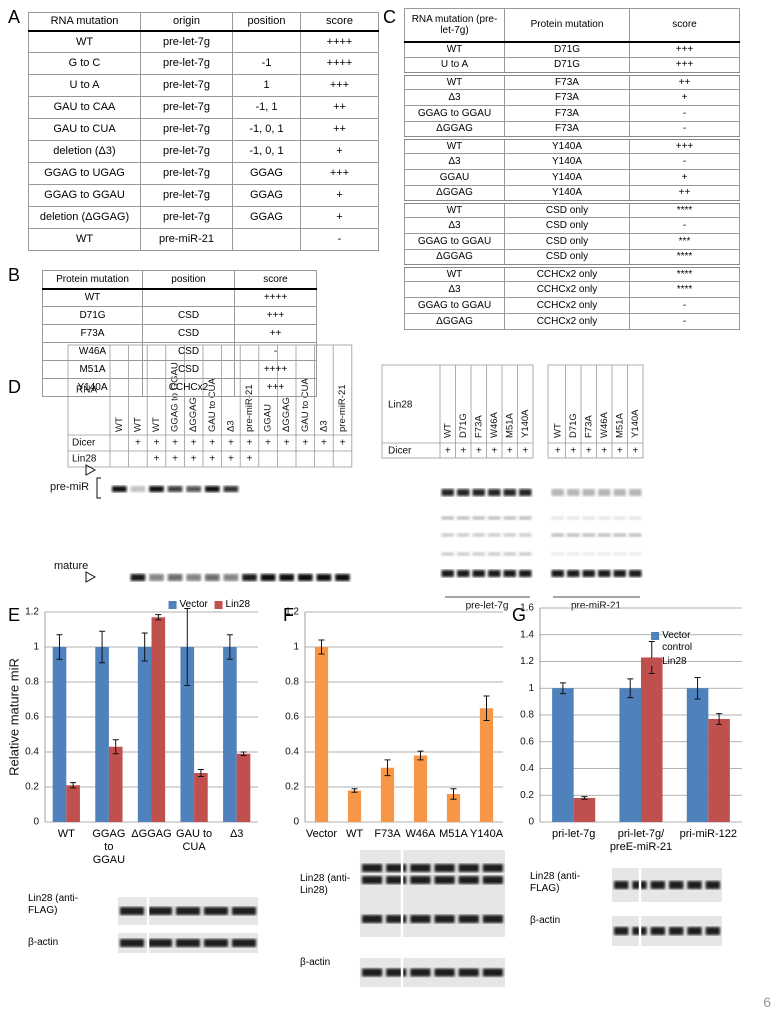 The image size is (781, 1018). I want to click on table-cell: ****, so click(684, 289).